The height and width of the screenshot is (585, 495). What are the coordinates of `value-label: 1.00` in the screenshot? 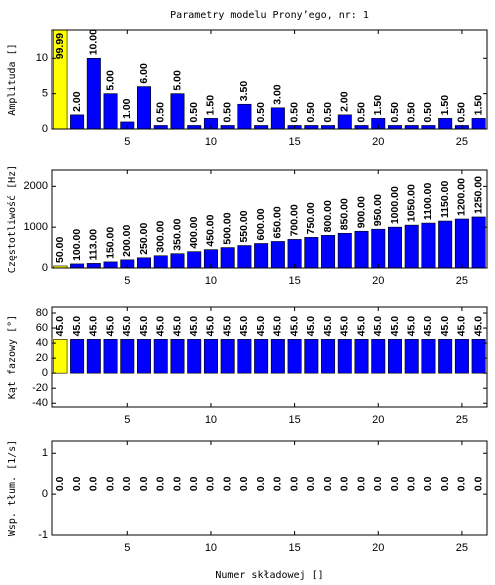 It's located at (127, 108).